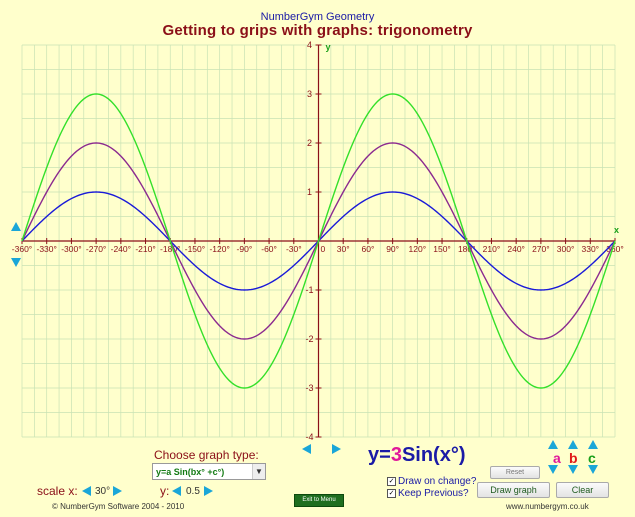  What do you see at coordinates (566, 249) in the screenshot?
I see `x-tick-label: 300°` at bounding box center [566, 249].